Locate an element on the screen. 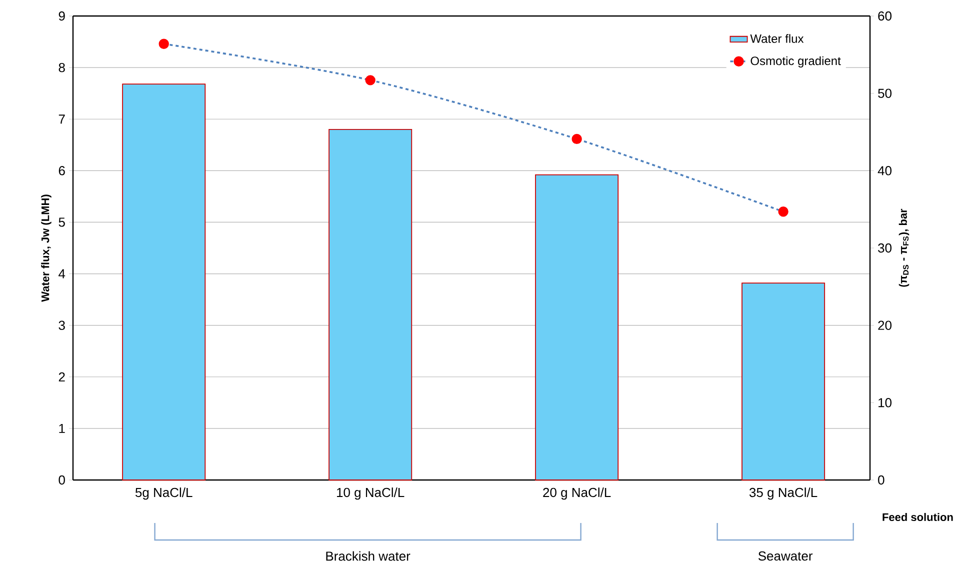 The height and width of the screenshot is (568, 959). y2-tick-label: 50 is located at coordinates (885, 93).